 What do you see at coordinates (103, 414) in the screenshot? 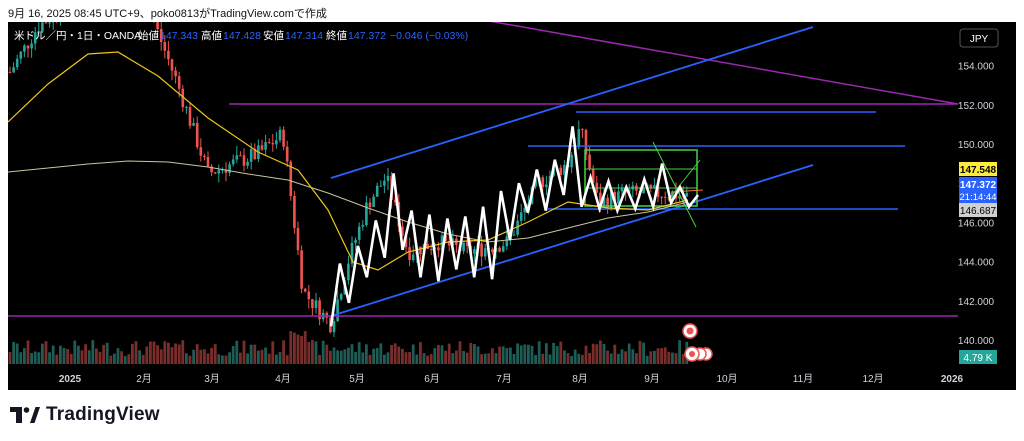
I see `tradingview-logo-text: TradingView` at bounding box center [103, 414].